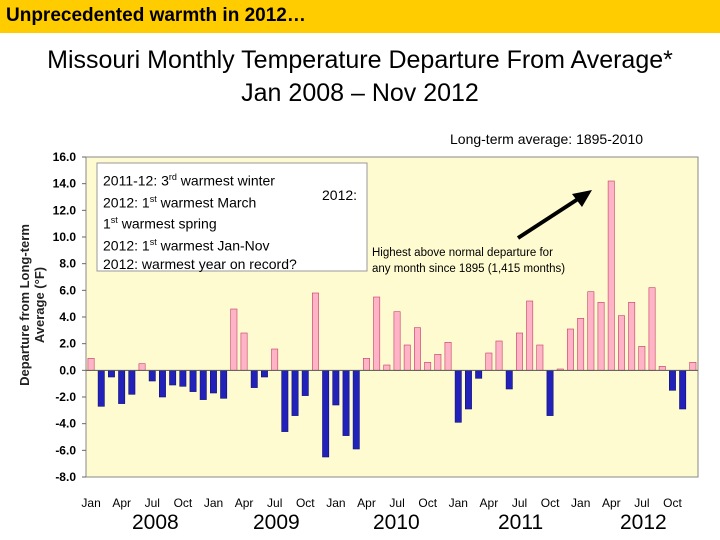 This screenshot has width=720, height=540. Describe the element at coordinates (155, 522) in the screenshot. I see `year-label-2008: 2008` at that location.